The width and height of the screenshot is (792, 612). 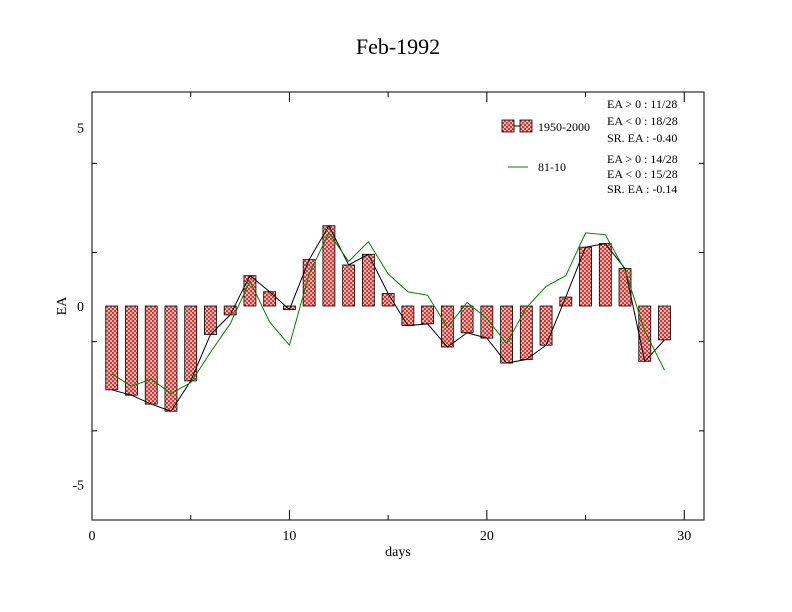 What do you see at coordinates (552, 167) in the screenshot?
I see `legend-label-81-10: 81-10` at bounding box center [552, 167].